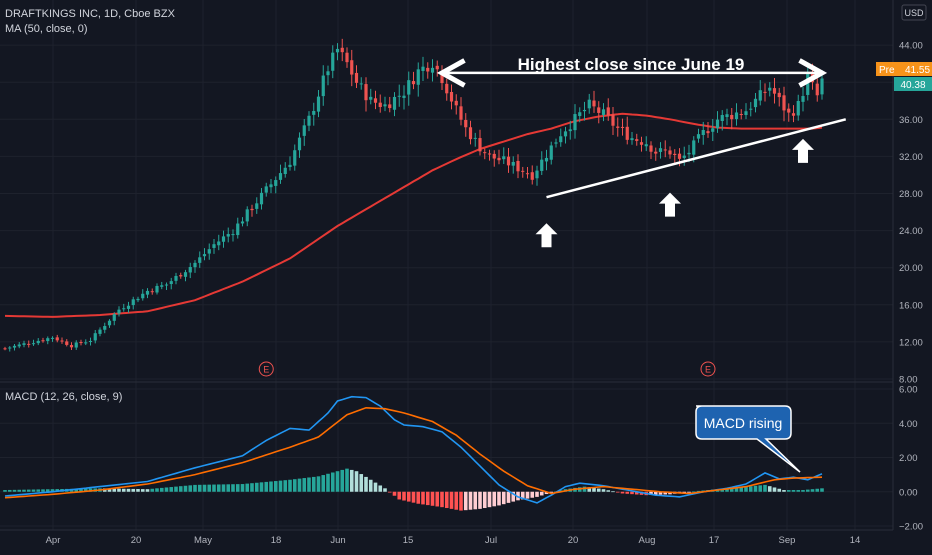 Image resolution: width=932 pixels, height=555 pixels. What do you see at coordinates (748, 439) in the screenshot?
I see `macd-callout-bubble` at bounding box center [748, 439].